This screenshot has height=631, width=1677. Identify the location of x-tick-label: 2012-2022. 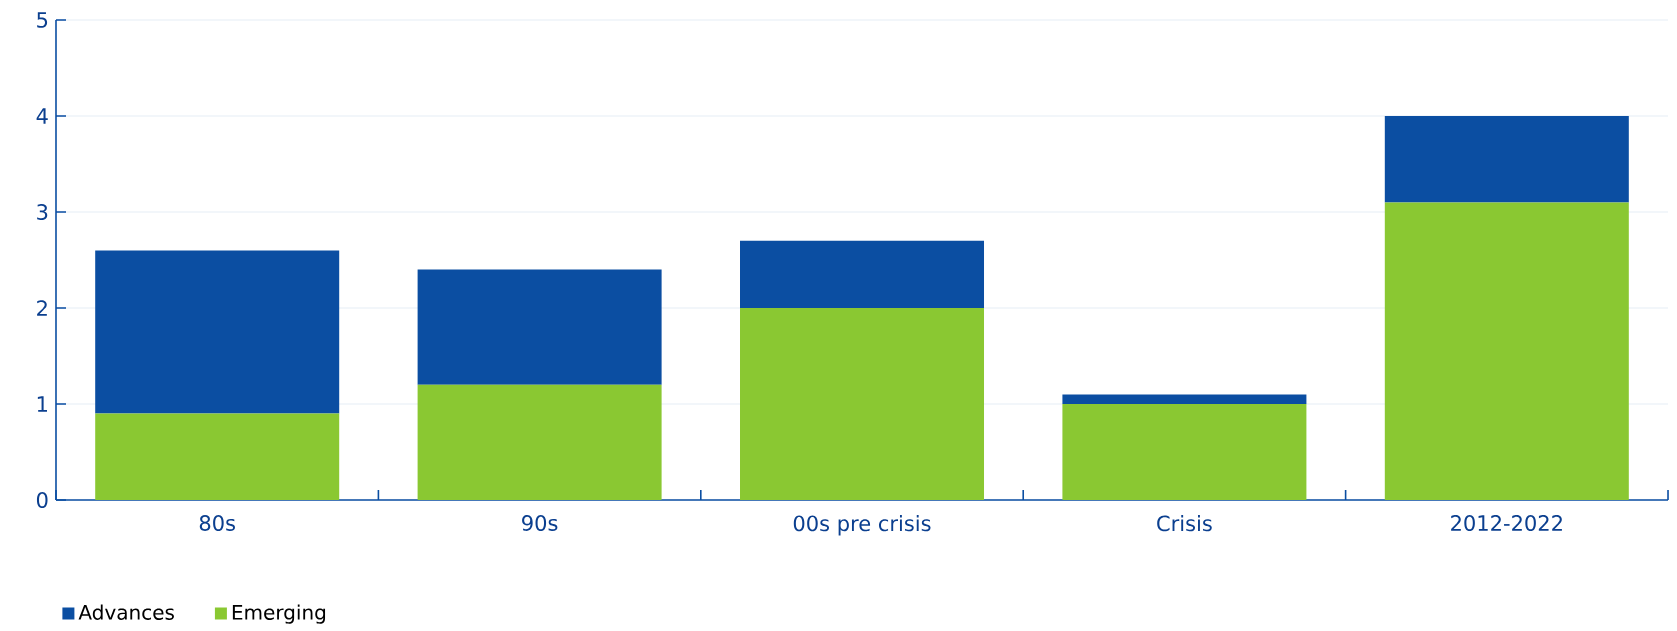
(1506, 523).